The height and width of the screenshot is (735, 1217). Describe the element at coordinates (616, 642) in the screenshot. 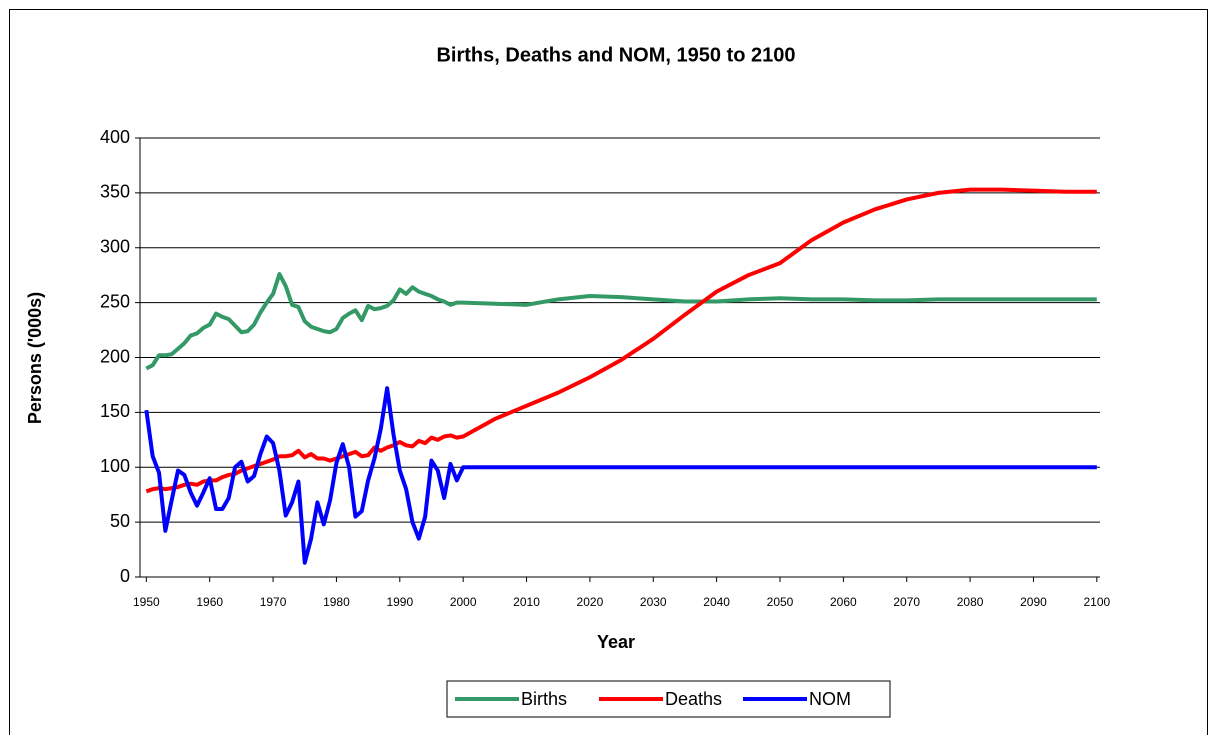

I see `x-axis-title: Year` at that location.